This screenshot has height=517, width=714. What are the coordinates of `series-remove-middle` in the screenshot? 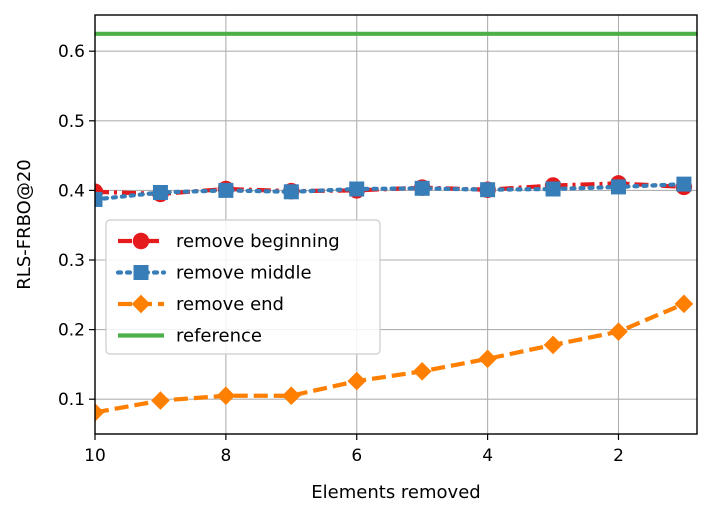 It's located at (393, 191).